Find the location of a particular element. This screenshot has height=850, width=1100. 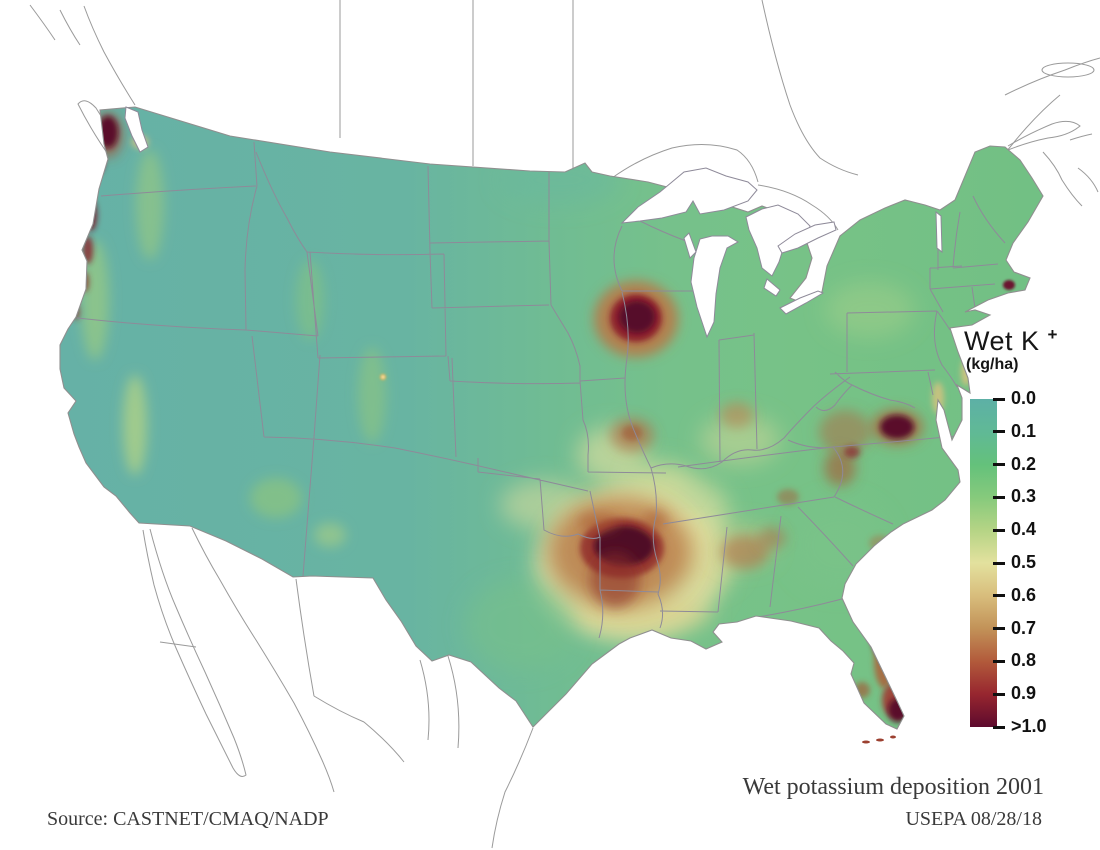

blob-iowa-core is located at coordinates (637, 317).